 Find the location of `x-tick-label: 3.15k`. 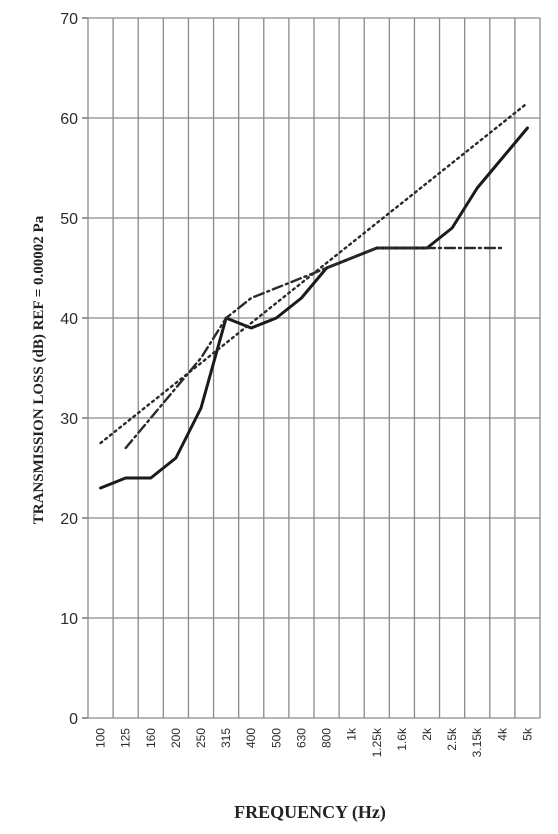

x-tick-label: 3.15k is located at coordinates (477, 742).